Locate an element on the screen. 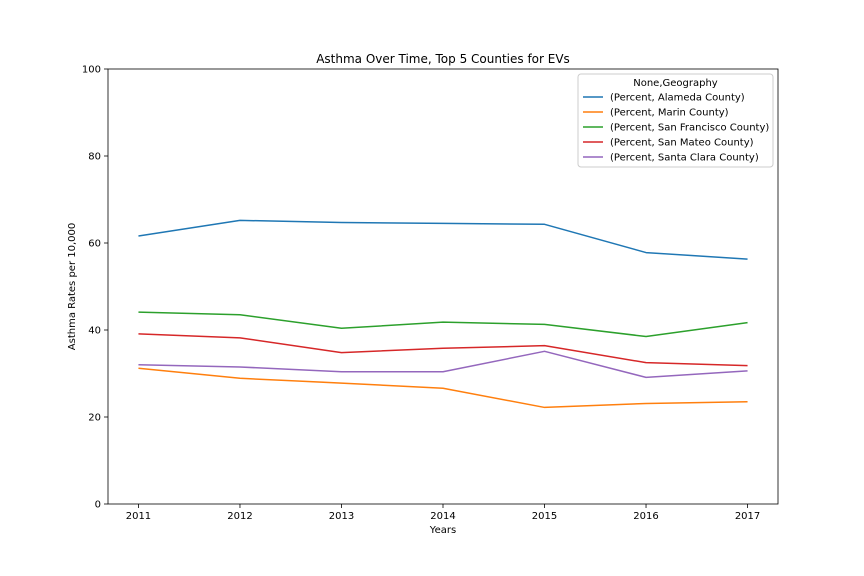 Image resolution: width=864 pixels, height=576 pixels. x-tick-label: 2017 is located at coordinates (747, 516).